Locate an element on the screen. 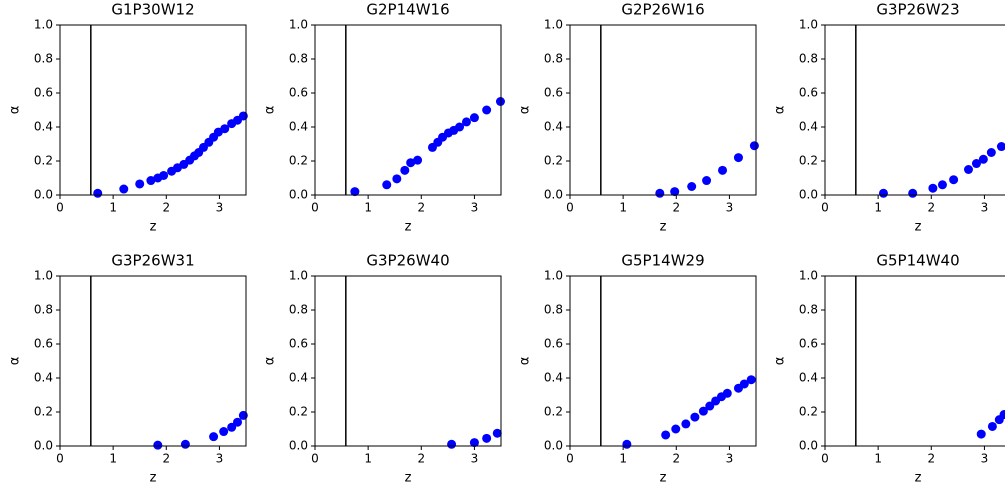 The width and height of the screenshot is (1005, 491). chart-title: G3P26W23 is located at coordinates (917, 10).